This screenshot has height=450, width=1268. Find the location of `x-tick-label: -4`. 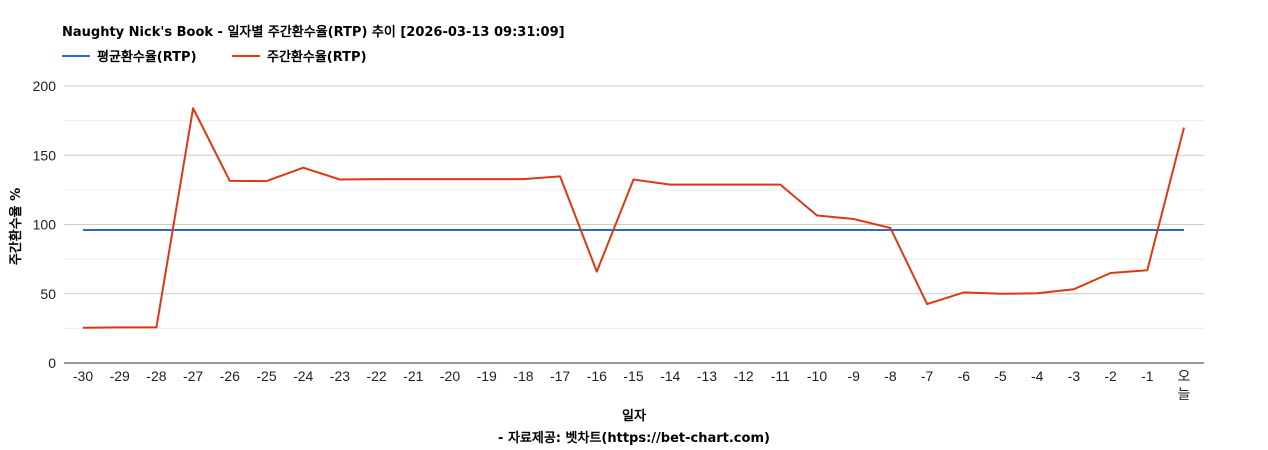

x-tick-label: -4 is located at coordinates (1037, 376).